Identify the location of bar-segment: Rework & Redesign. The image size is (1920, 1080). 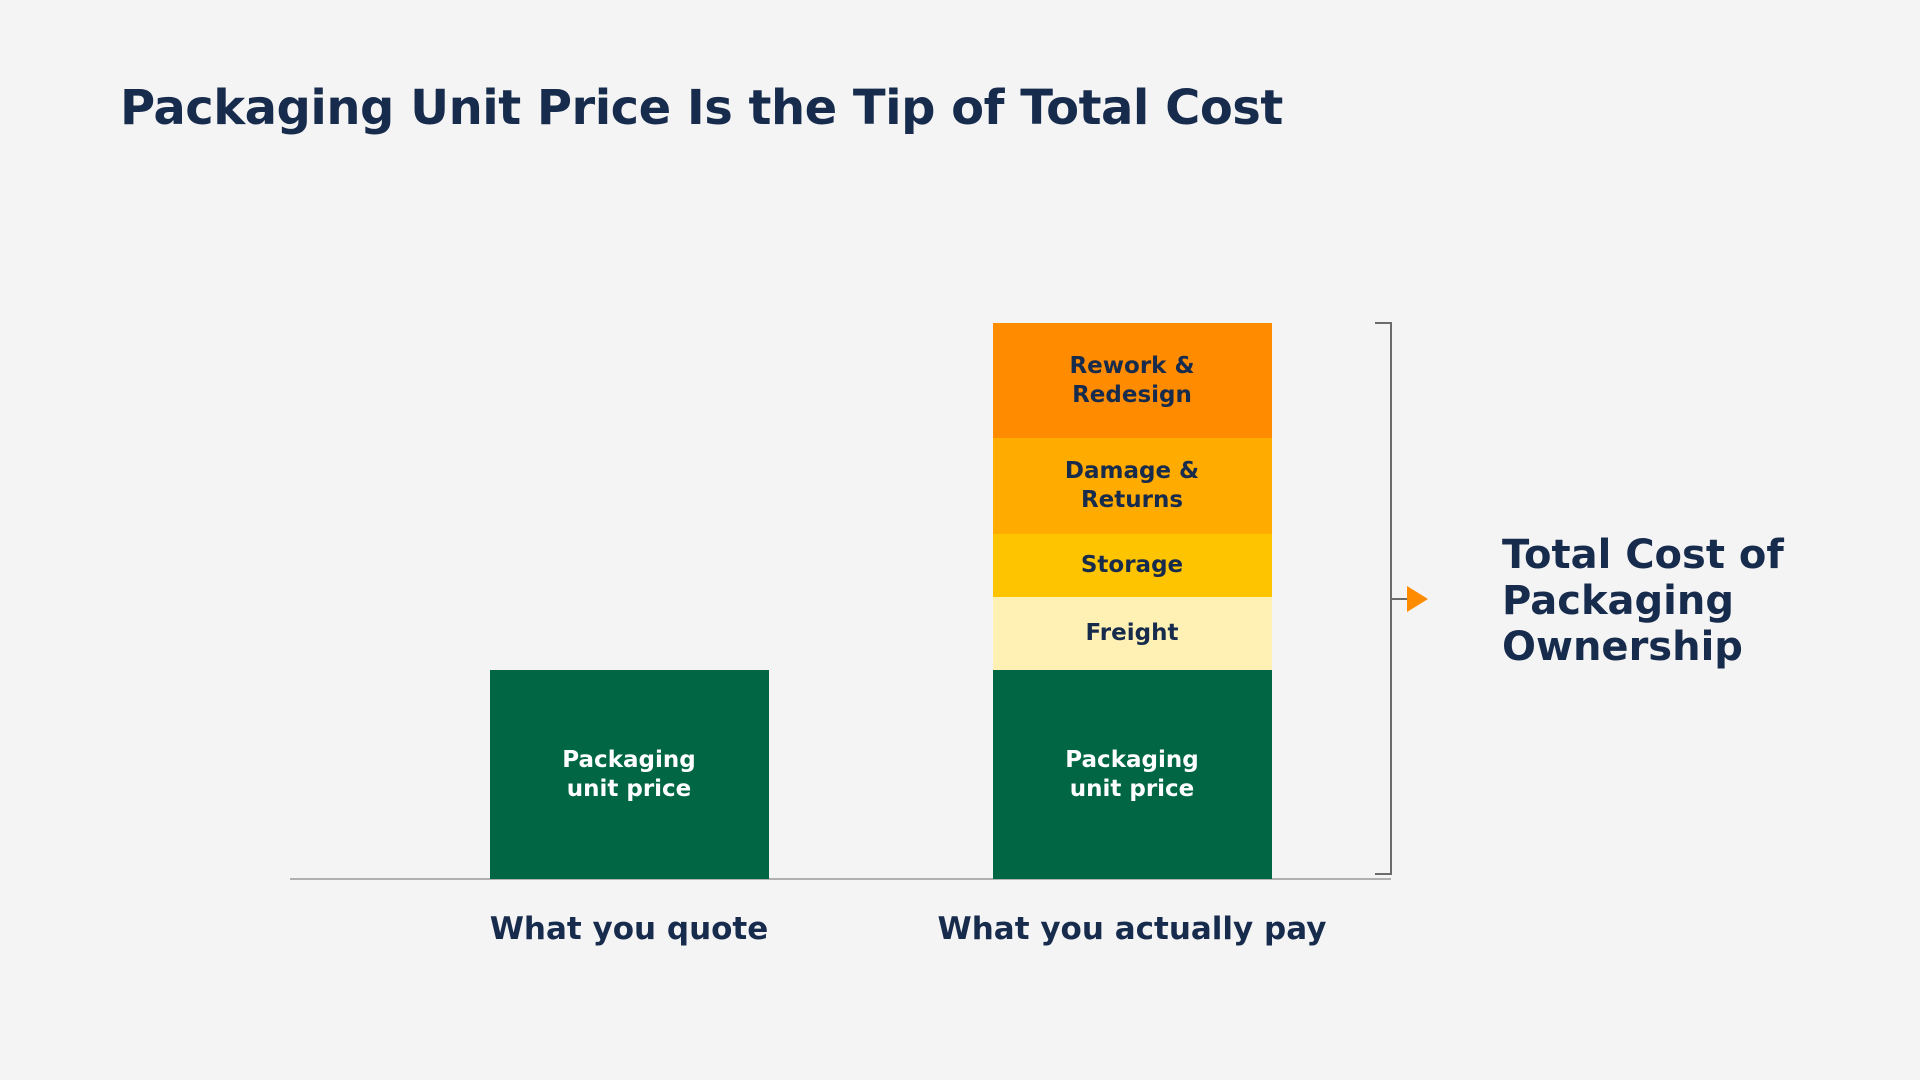
(1132, 380).